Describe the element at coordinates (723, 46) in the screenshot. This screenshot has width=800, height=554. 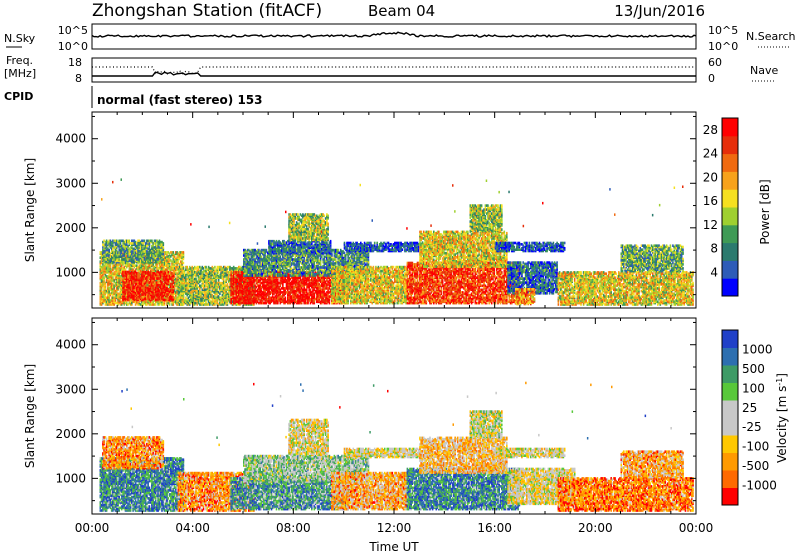
I see `nsearch-tick-low: 10^0` at that location.